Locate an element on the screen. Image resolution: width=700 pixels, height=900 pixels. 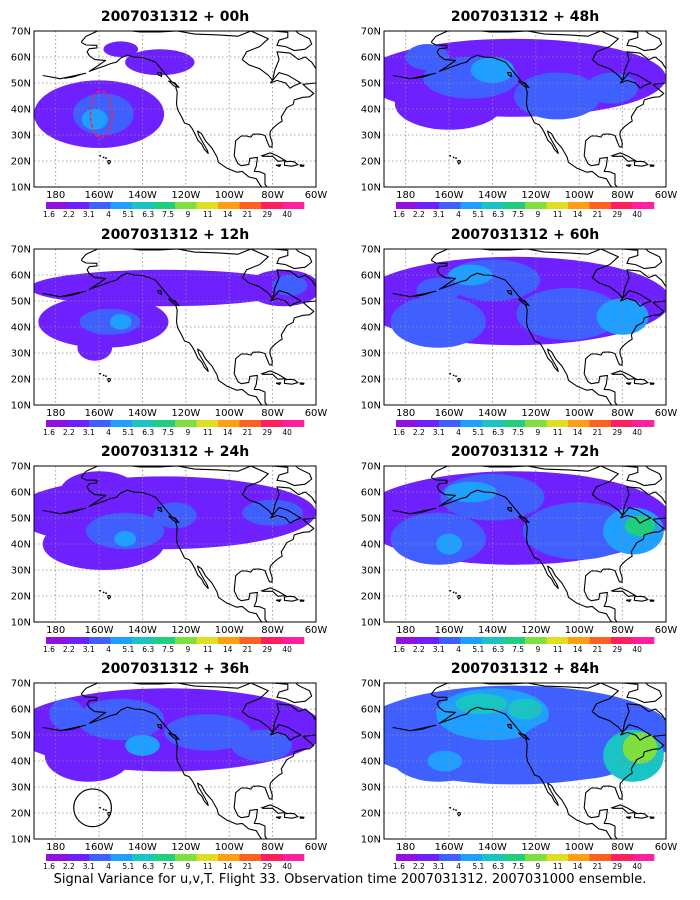
x-tick-label: 100W is located at coordinates (229, 195).